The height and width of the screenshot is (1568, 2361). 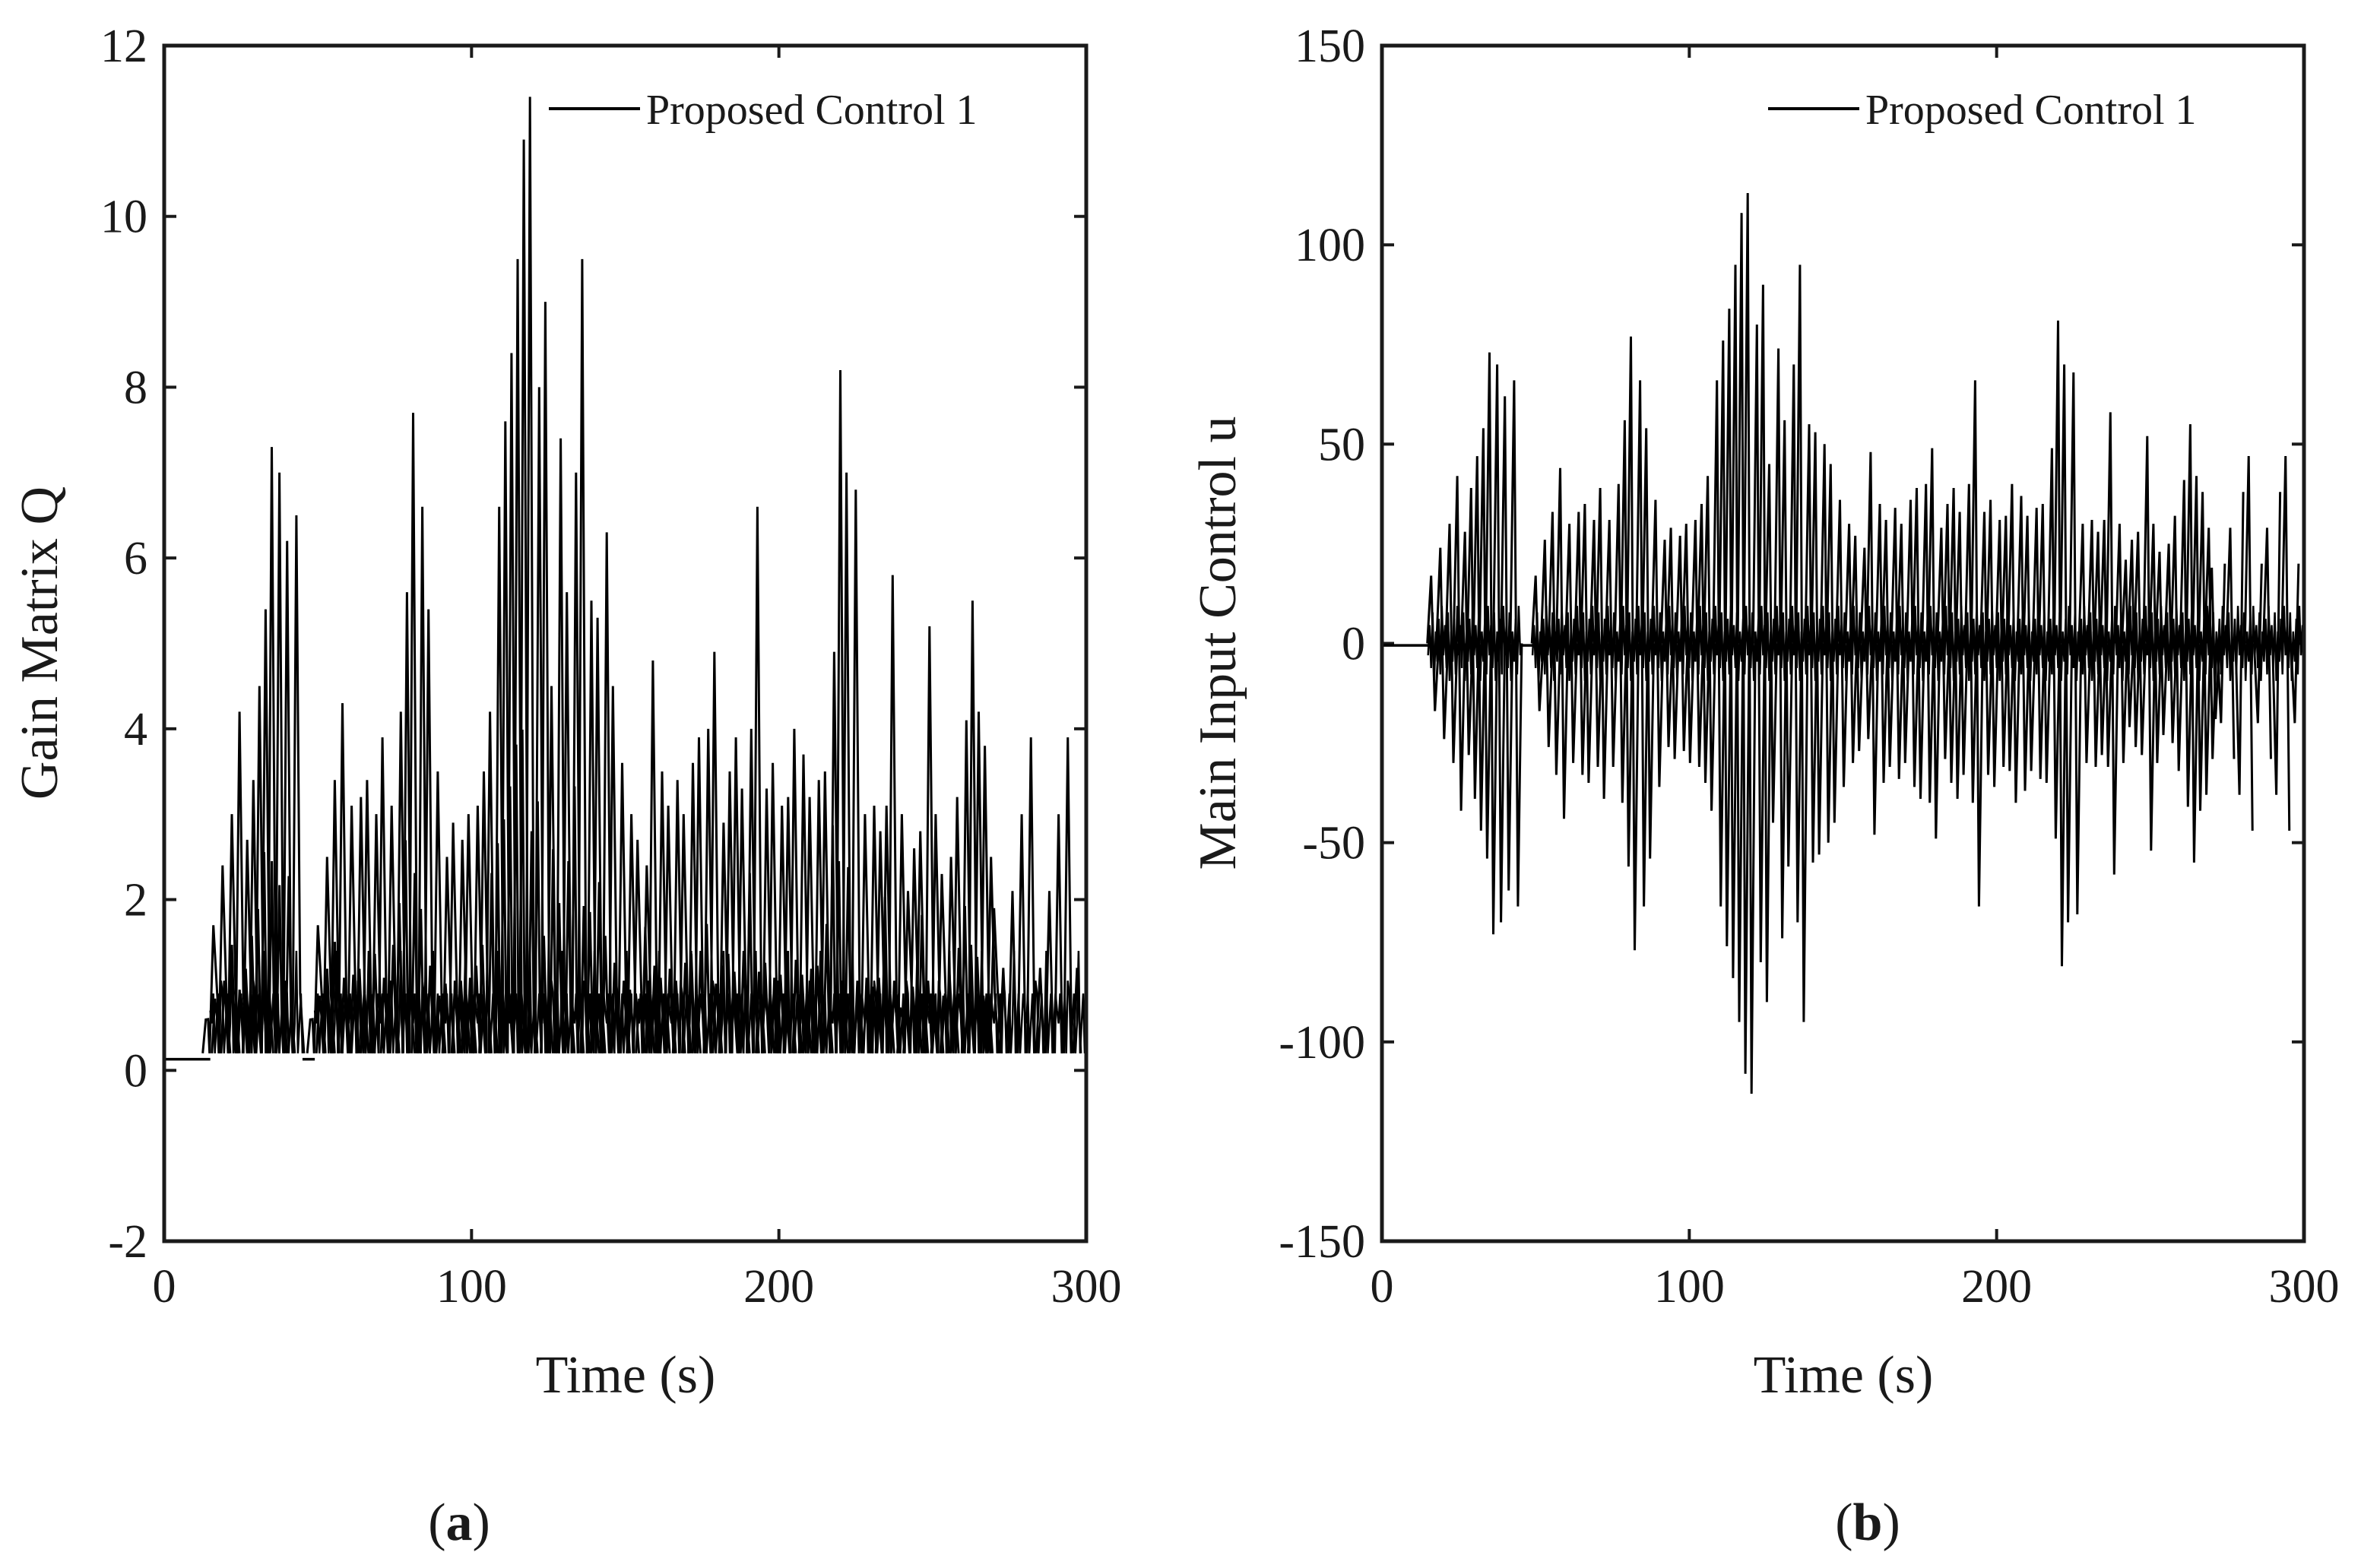 I want to click on y-tick-label: 150, so click(x=1330, y=46).